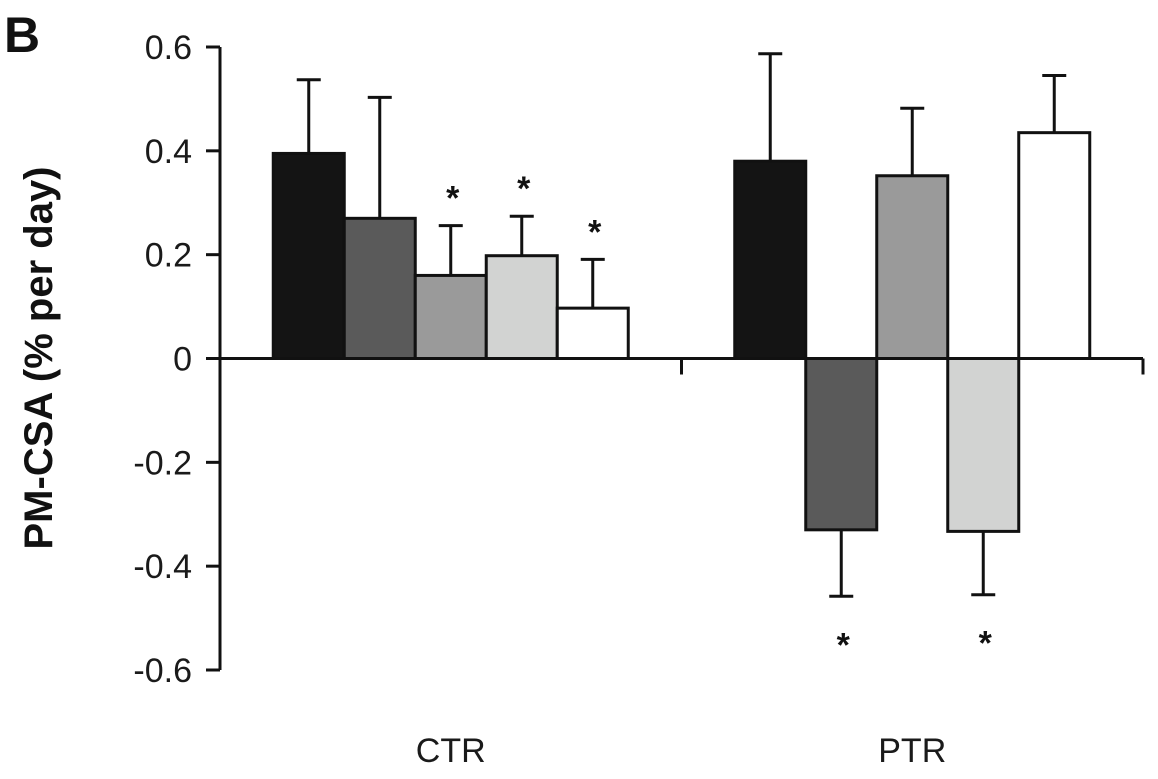 The height and width of the screenshot is (779, 1158). I want to click on y-tick-label: -0.2, so click(162, 463).